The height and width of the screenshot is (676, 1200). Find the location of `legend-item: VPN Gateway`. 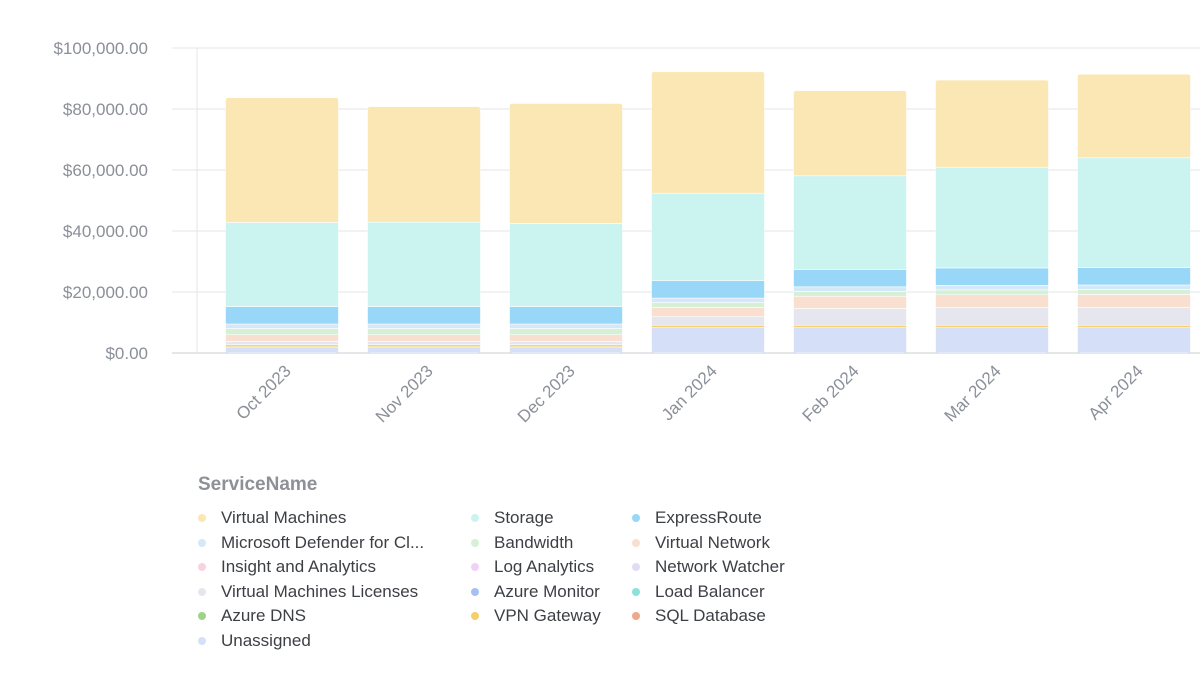

legend-item: VPN Gateway is located at coordinates (551, 616).